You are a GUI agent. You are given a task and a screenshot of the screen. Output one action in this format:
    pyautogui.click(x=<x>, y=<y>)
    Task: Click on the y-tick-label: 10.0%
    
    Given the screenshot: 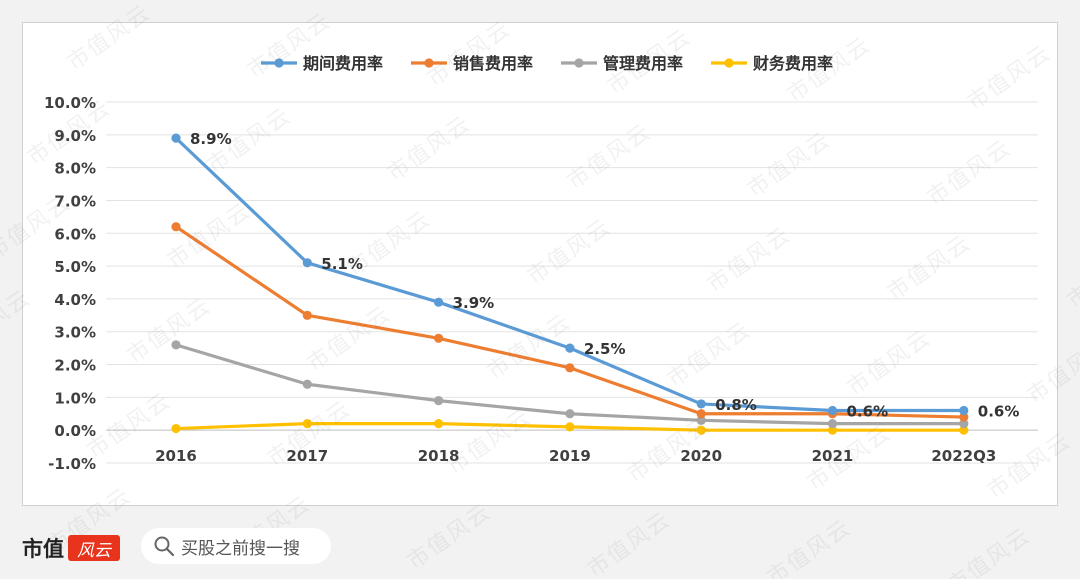 What is the action you would take?
    pyautogui.click(x=70, y=103)
    